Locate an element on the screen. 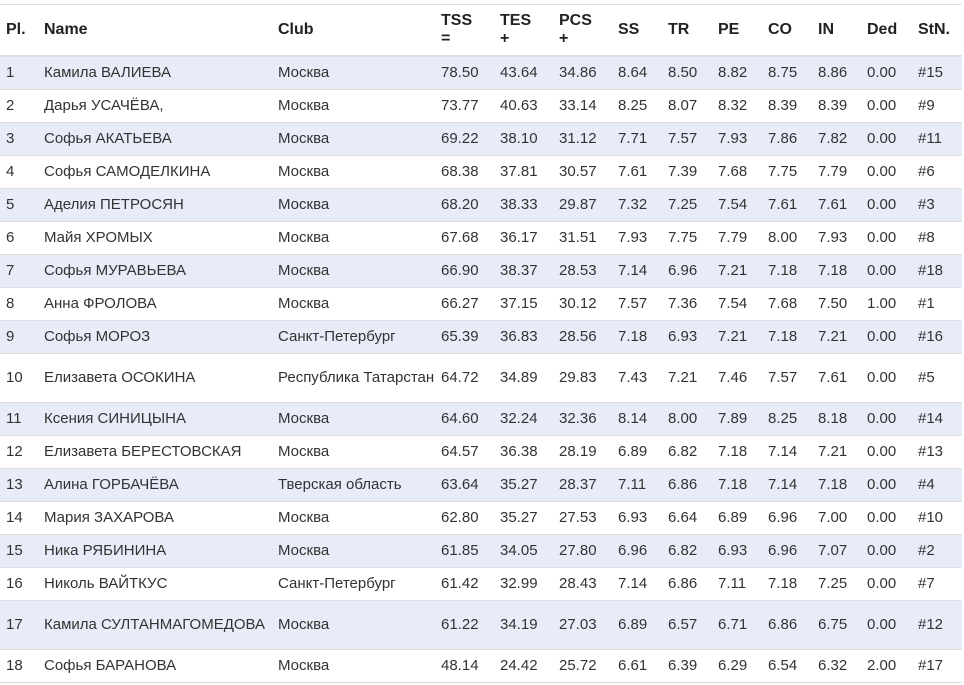 Image resolution: width=964 pixels, height=685 pixels. cell-co: 8.25 is located at coordinates (787, 419).